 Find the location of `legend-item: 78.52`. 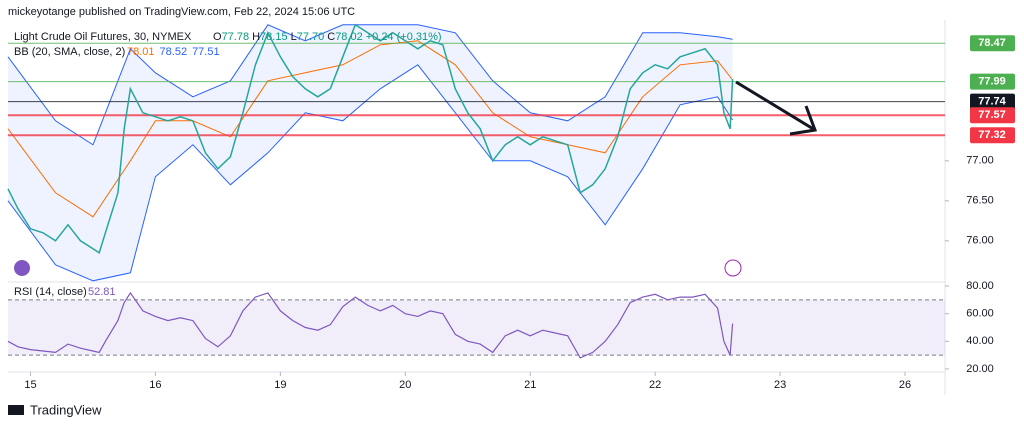

legend-item: 78.52 is located at coordinates (174, 52).